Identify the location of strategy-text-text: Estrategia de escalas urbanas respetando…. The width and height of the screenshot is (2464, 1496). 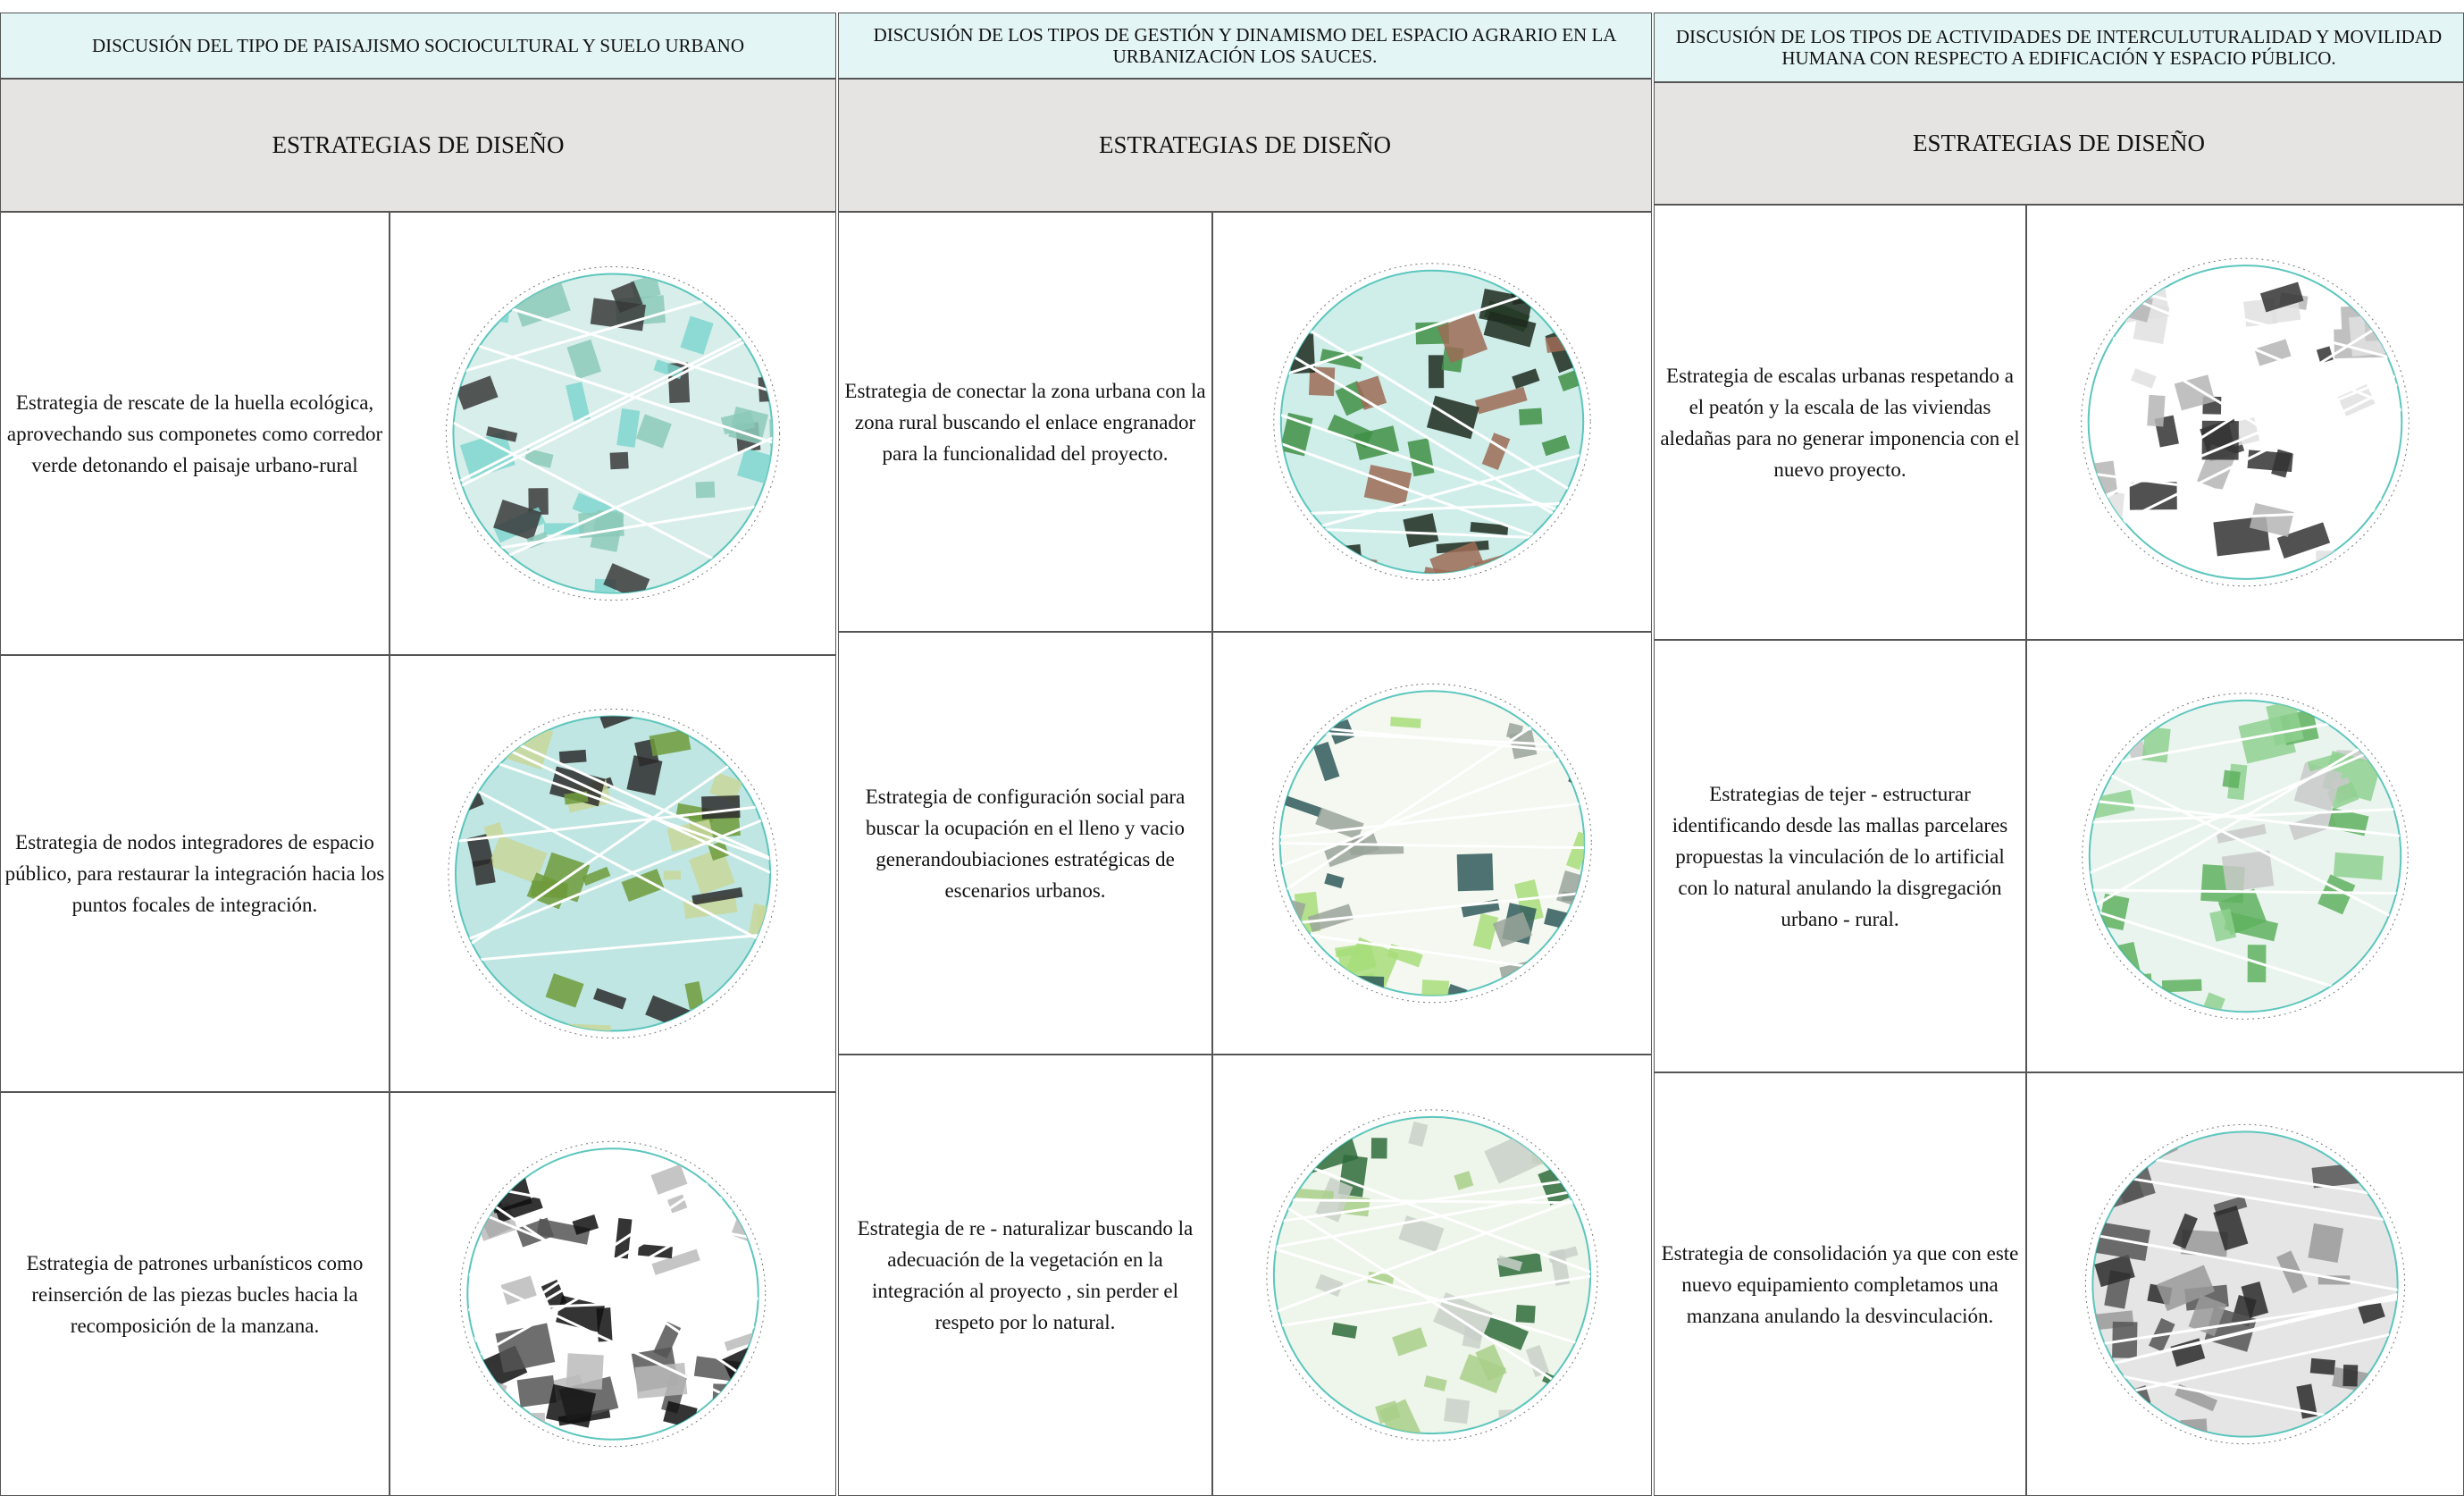
(1840, 422).